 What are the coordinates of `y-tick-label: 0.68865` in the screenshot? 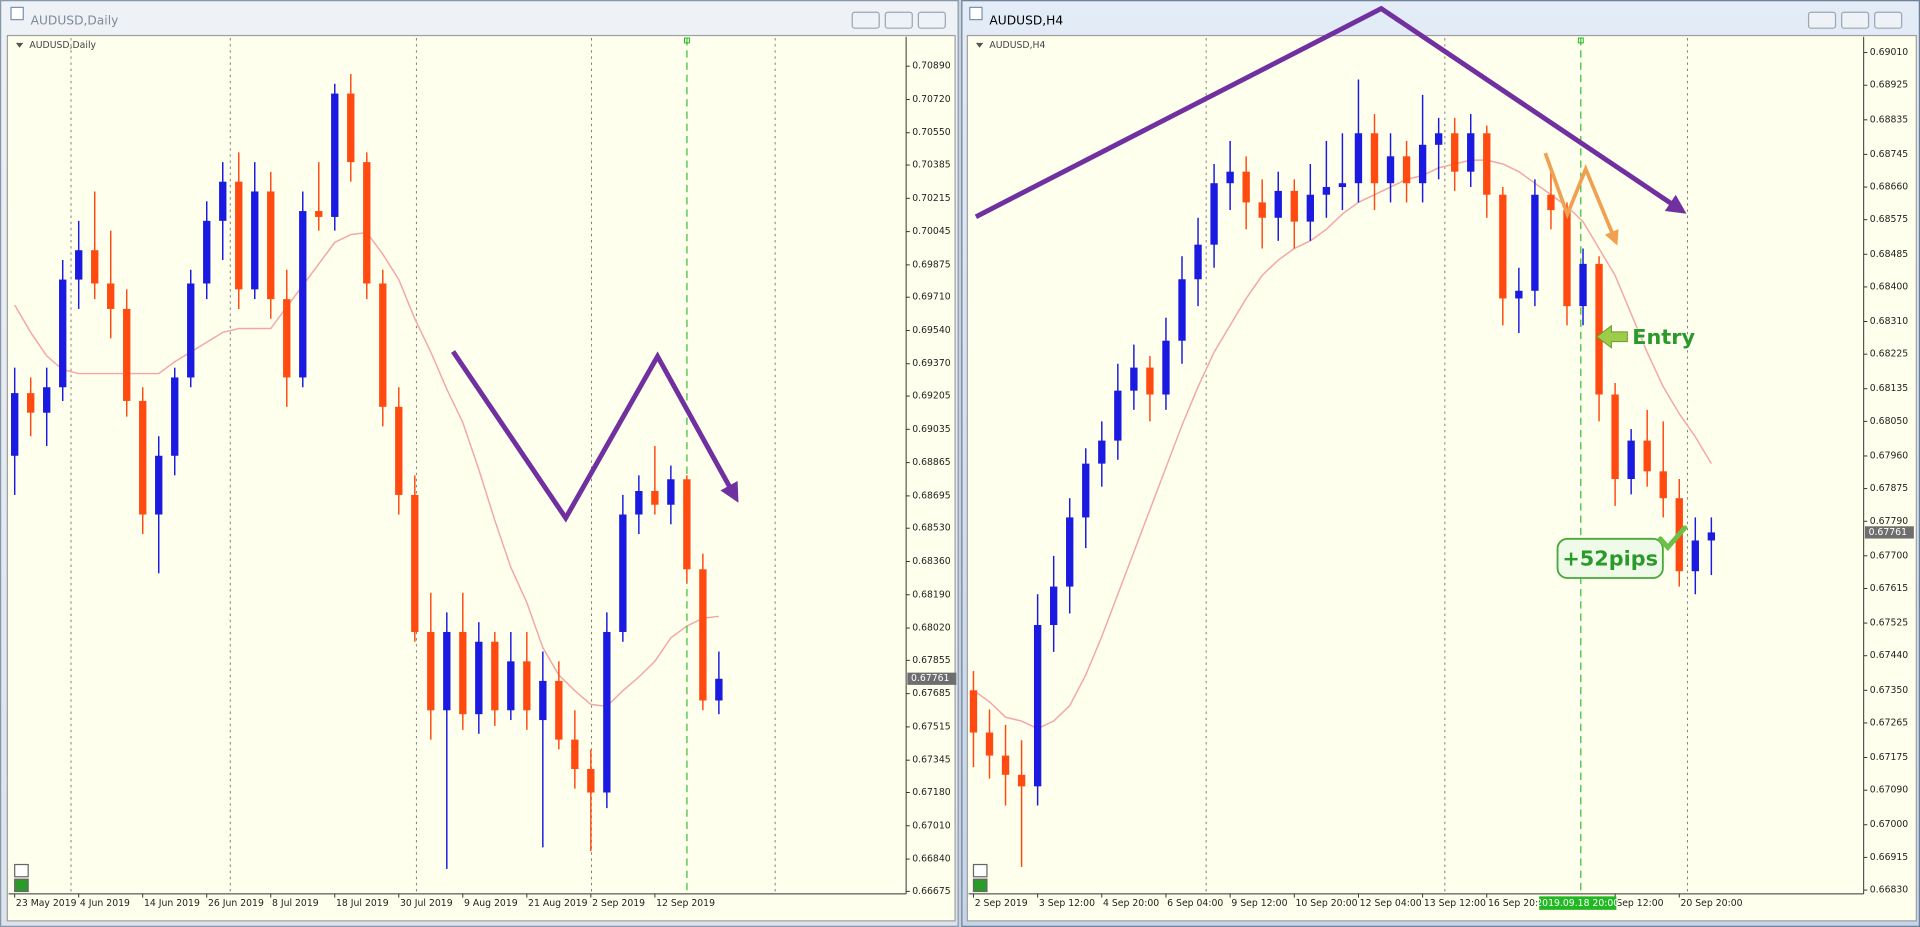 It's located at (931, 462).